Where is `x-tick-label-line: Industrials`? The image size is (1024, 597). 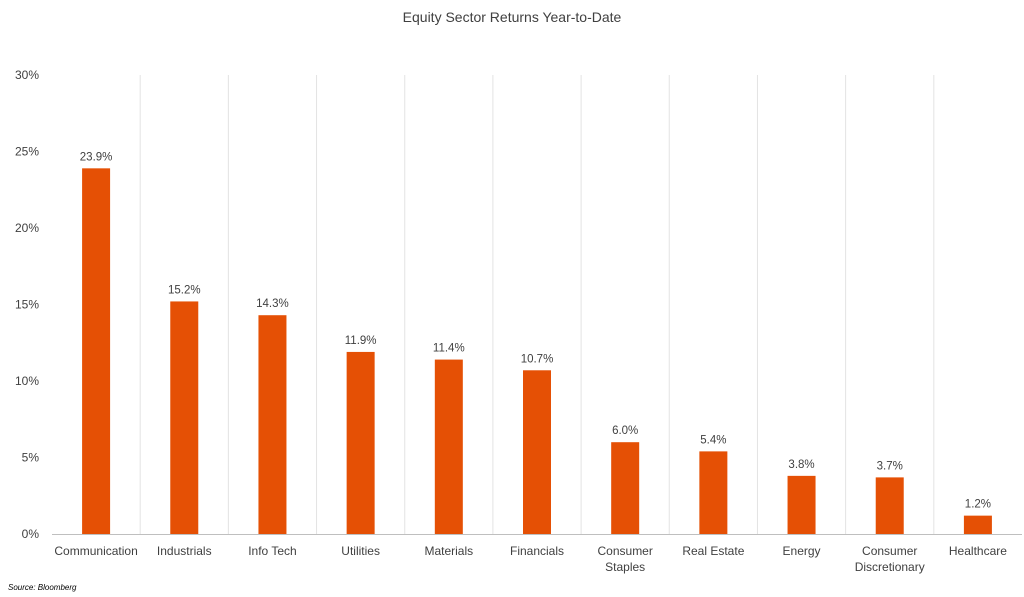 x-tick-label-line: Industrials is located at coordinates (184, 551).